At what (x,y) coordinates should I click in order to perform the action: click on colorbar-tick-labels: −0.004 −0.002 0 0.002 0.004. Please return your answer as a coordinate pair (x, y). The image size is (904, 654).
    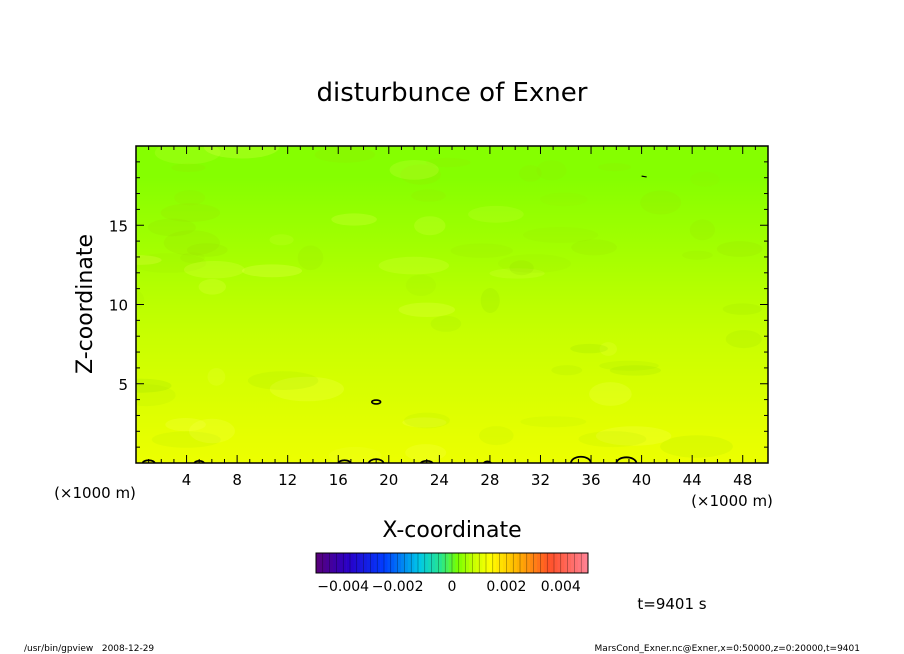
    Looking at the image, I should click on (449, 587).